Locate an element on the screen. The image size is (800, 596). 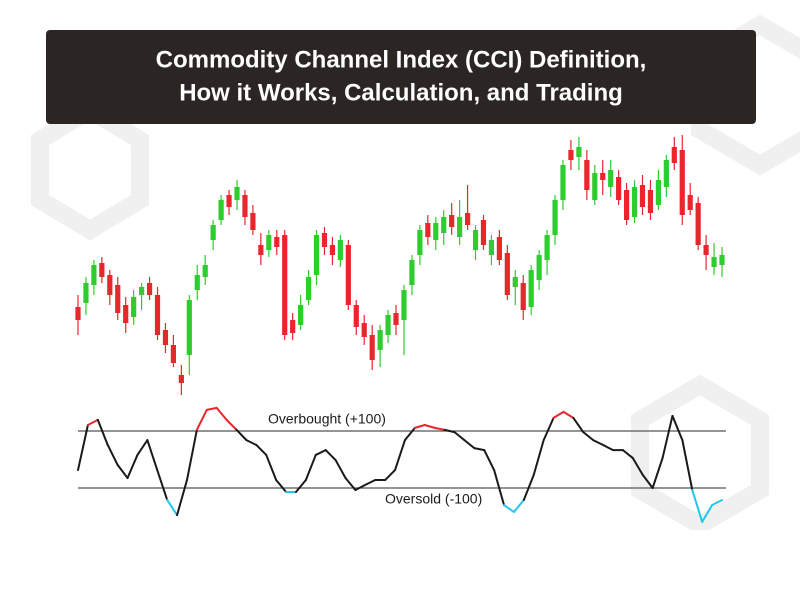
corner-patch is located at coordinates (713, 557).